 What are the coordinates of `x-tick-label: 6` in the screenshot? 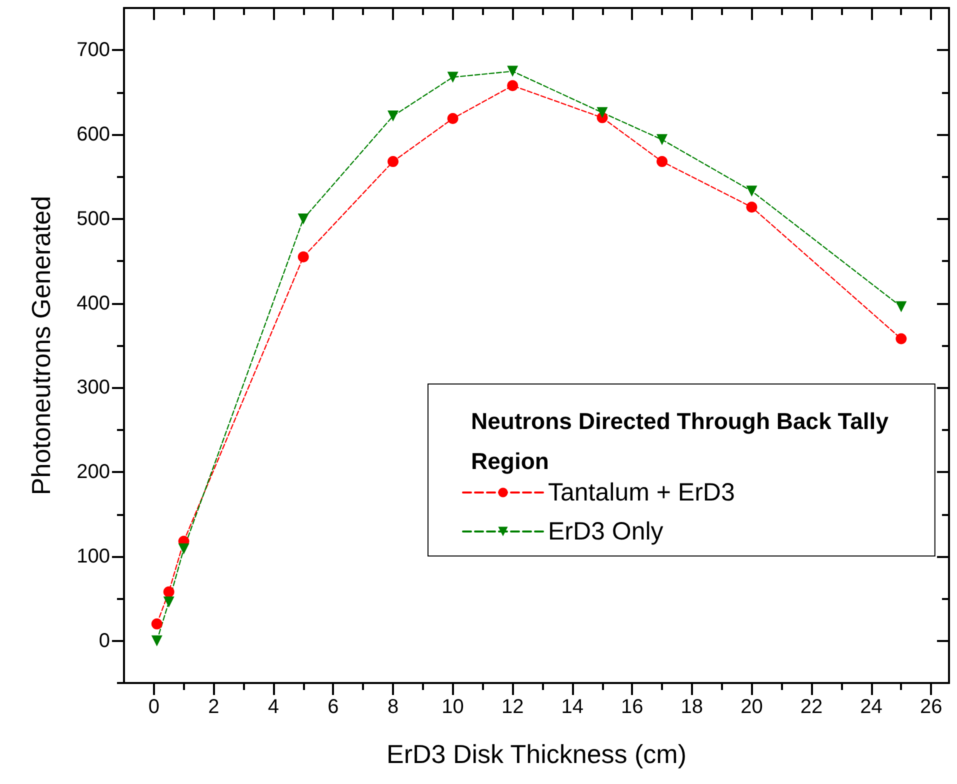 It's located at (333, 707).